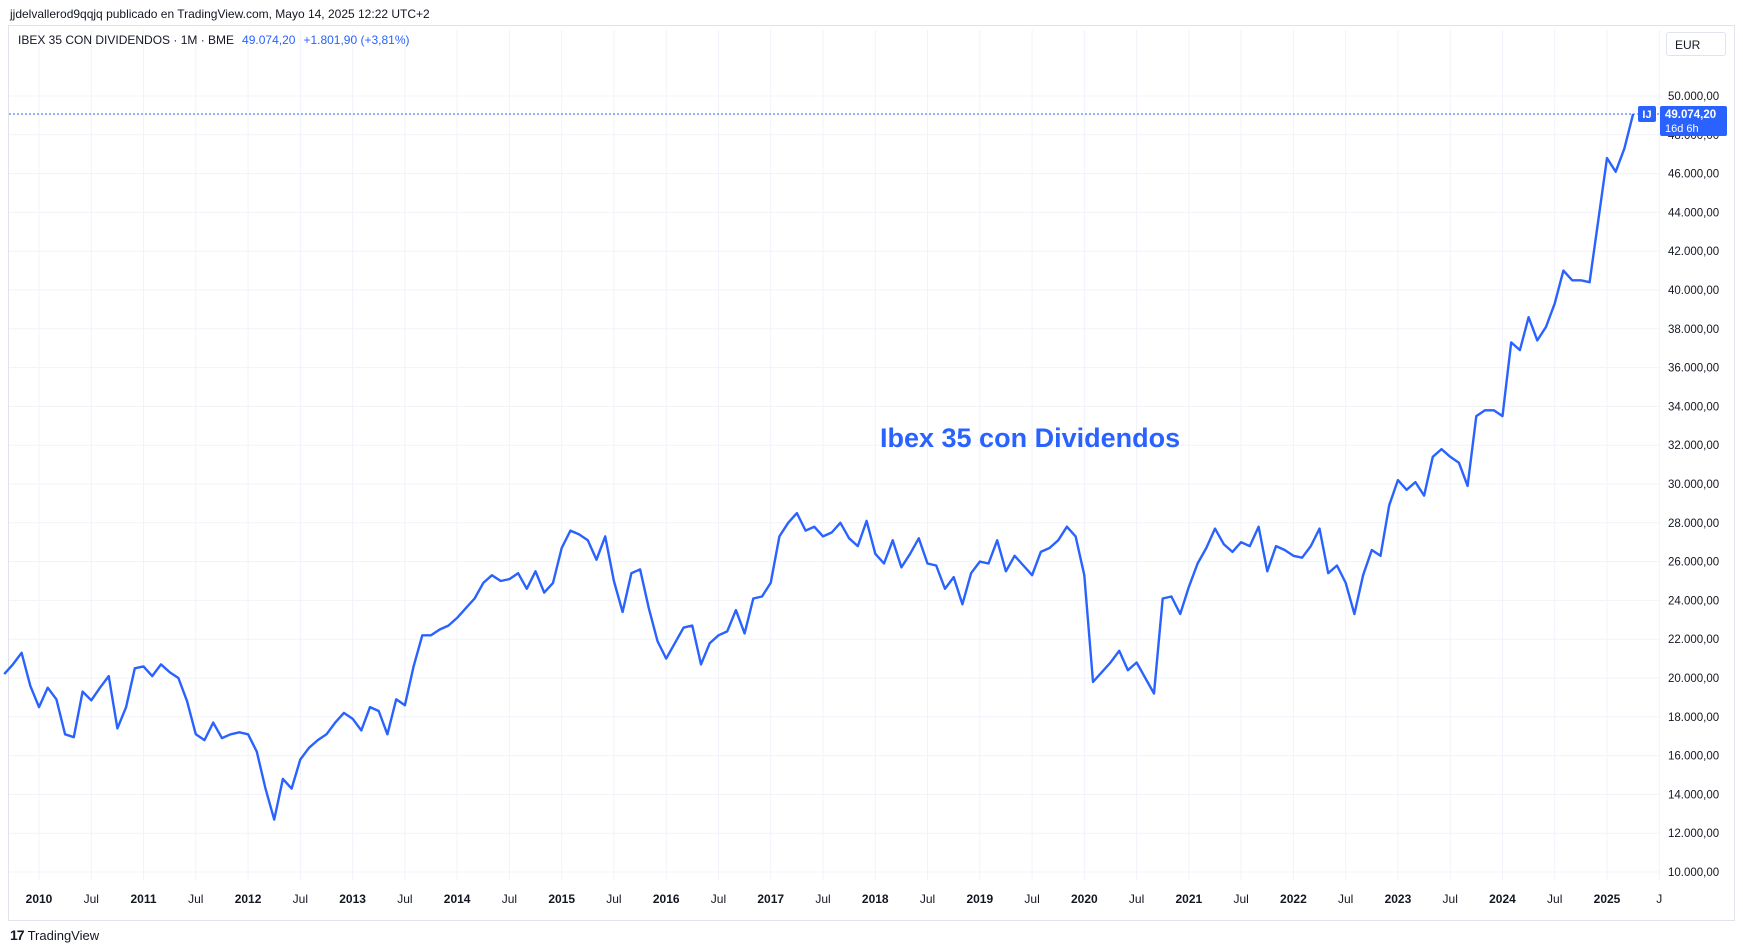  Describe the element at coordinates (352, 899) in the screenshot. I see `x-tick-label: 2013` at that location.